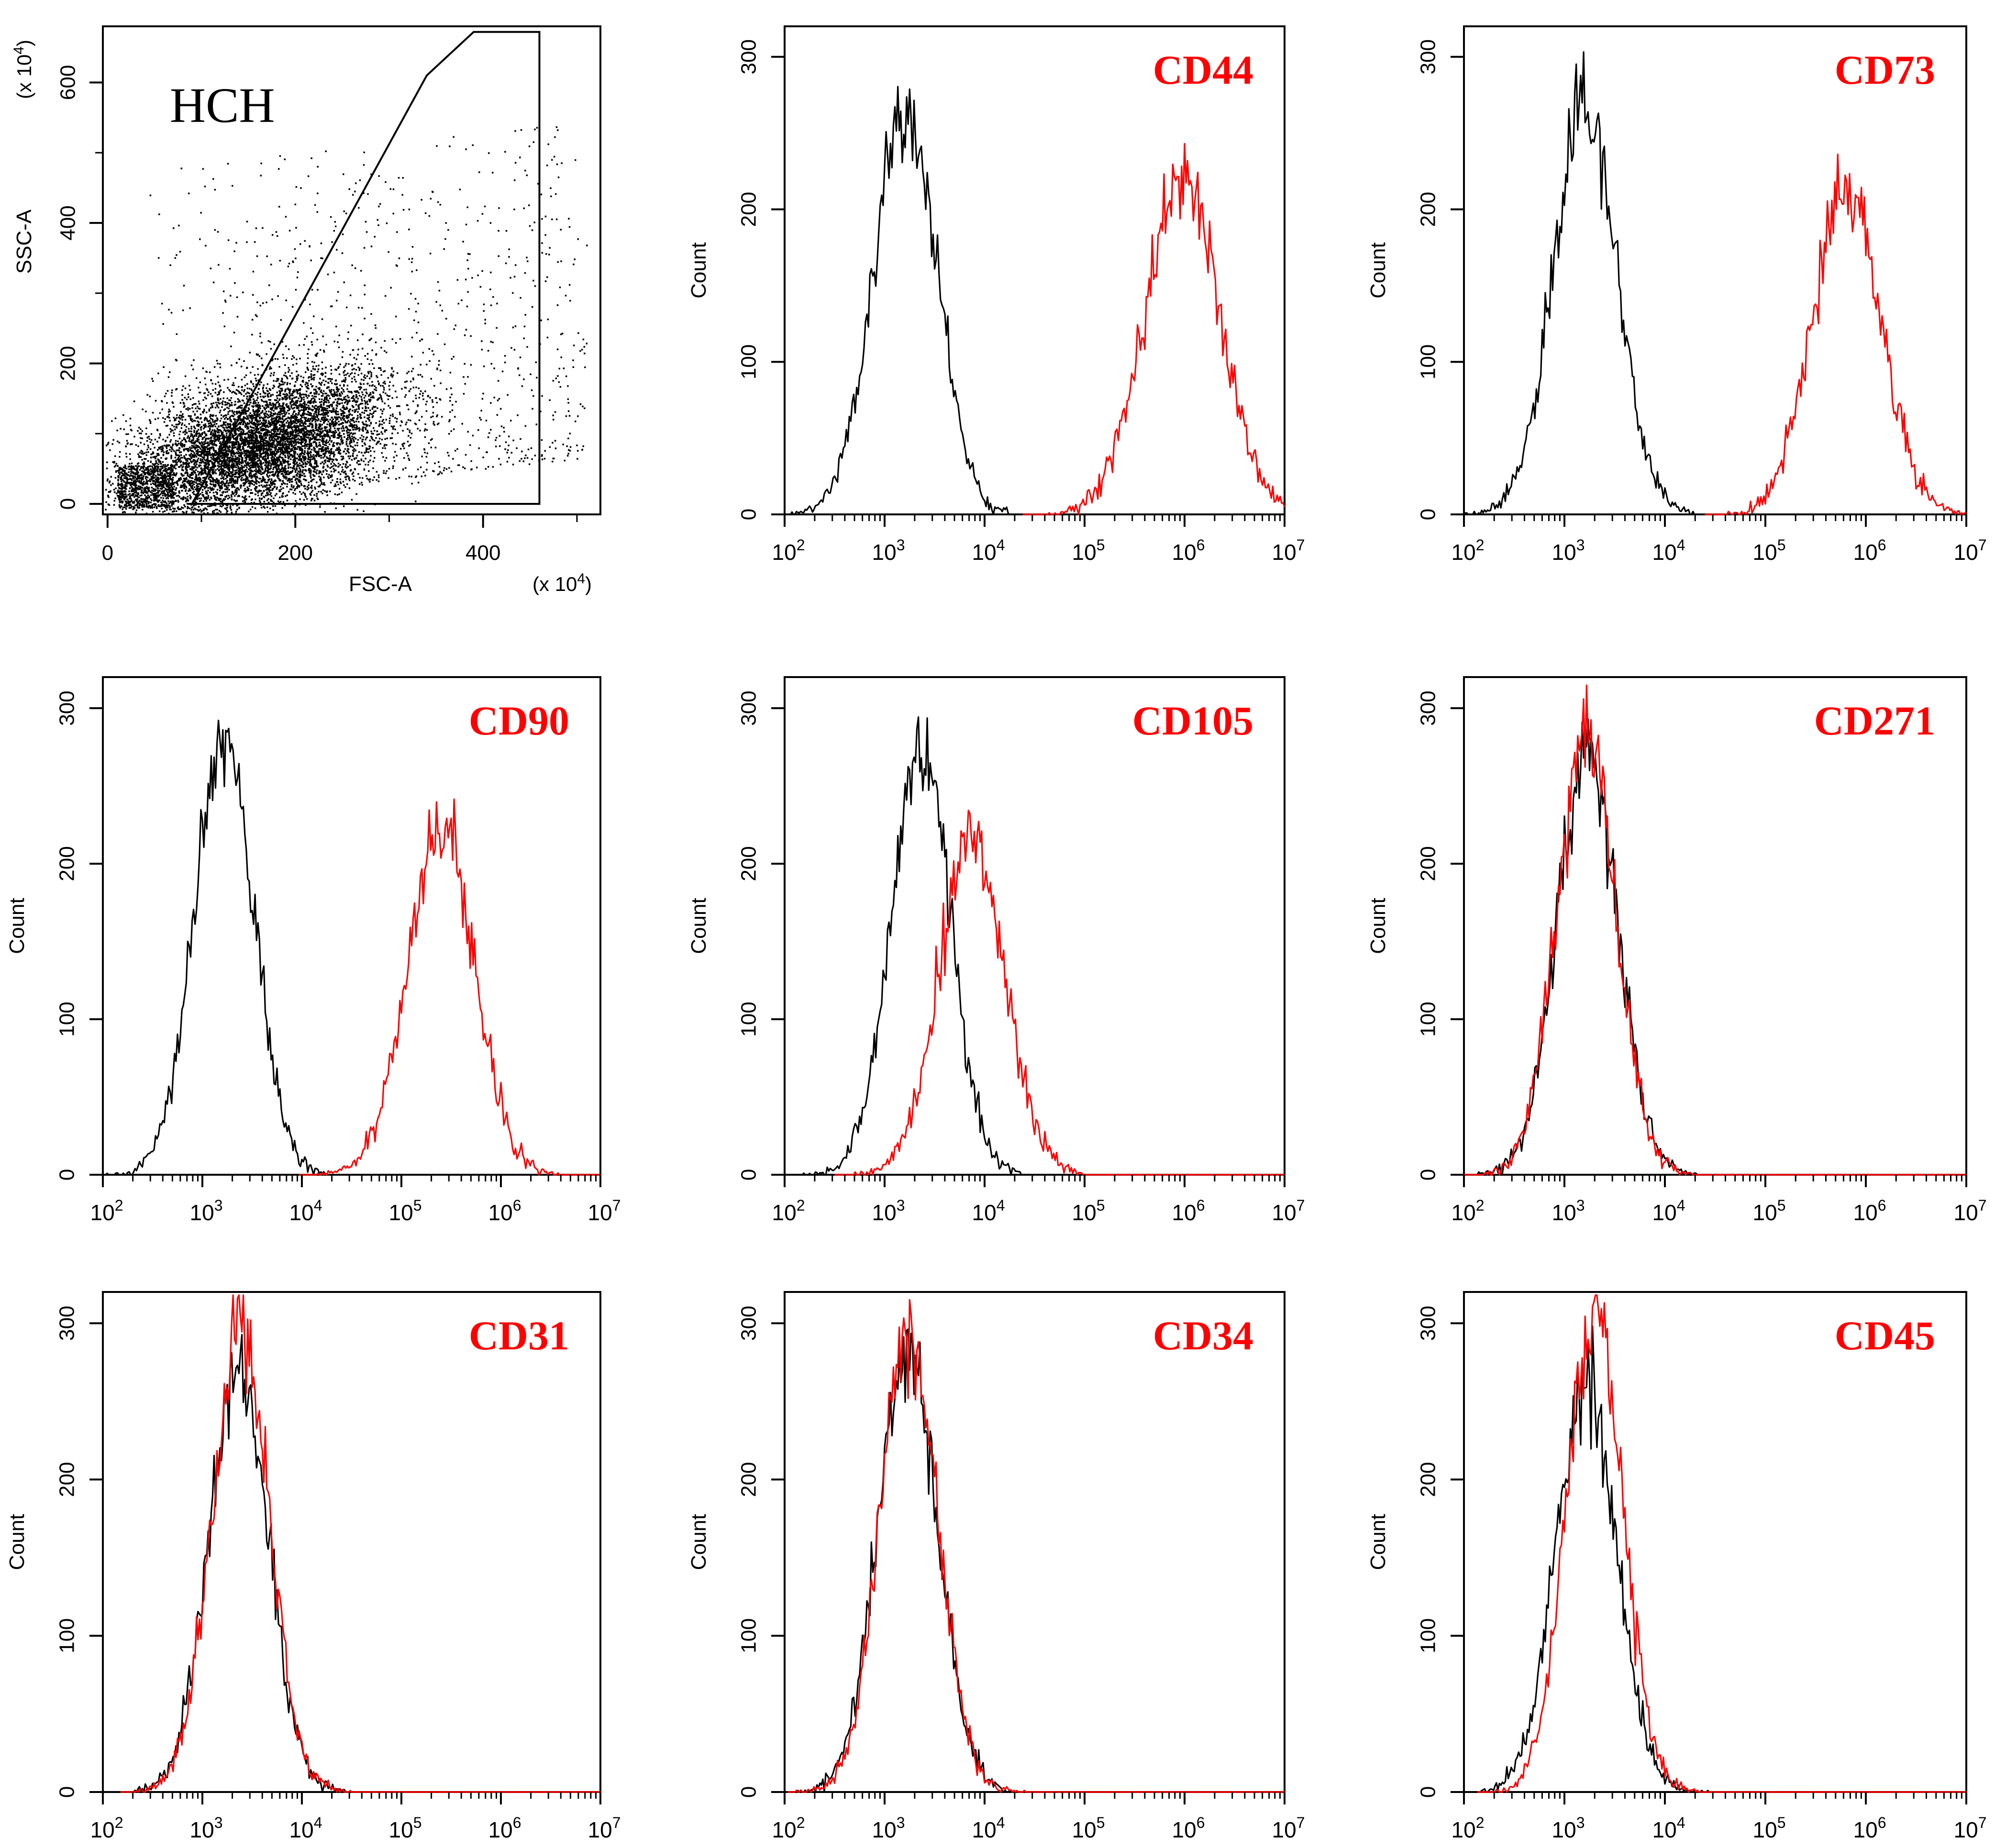 The height and width of the screenshot is (1848, 1995). I want to click on histogram-cd34, so click(1036, 1546).